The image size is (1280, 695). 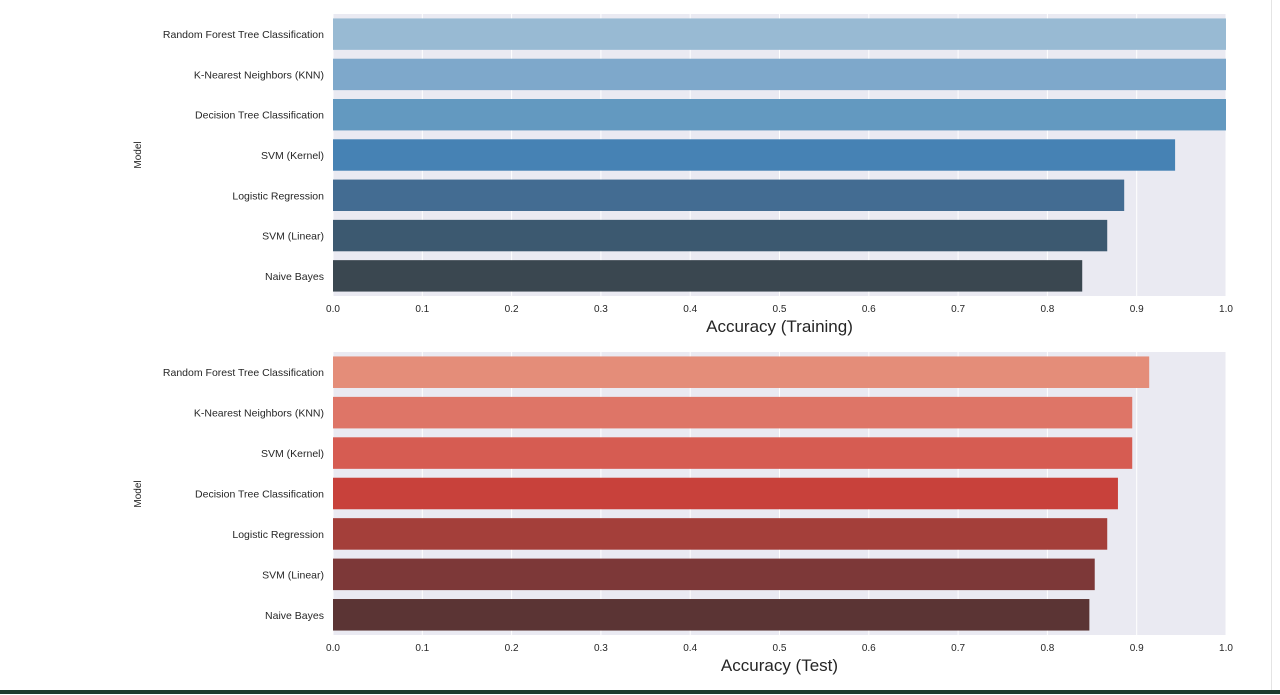 What do you see at coordinates (779, 665) in the screenshot?
I see `x-axis-label: Accuracy (Test)` at bounding box center [779, 665].